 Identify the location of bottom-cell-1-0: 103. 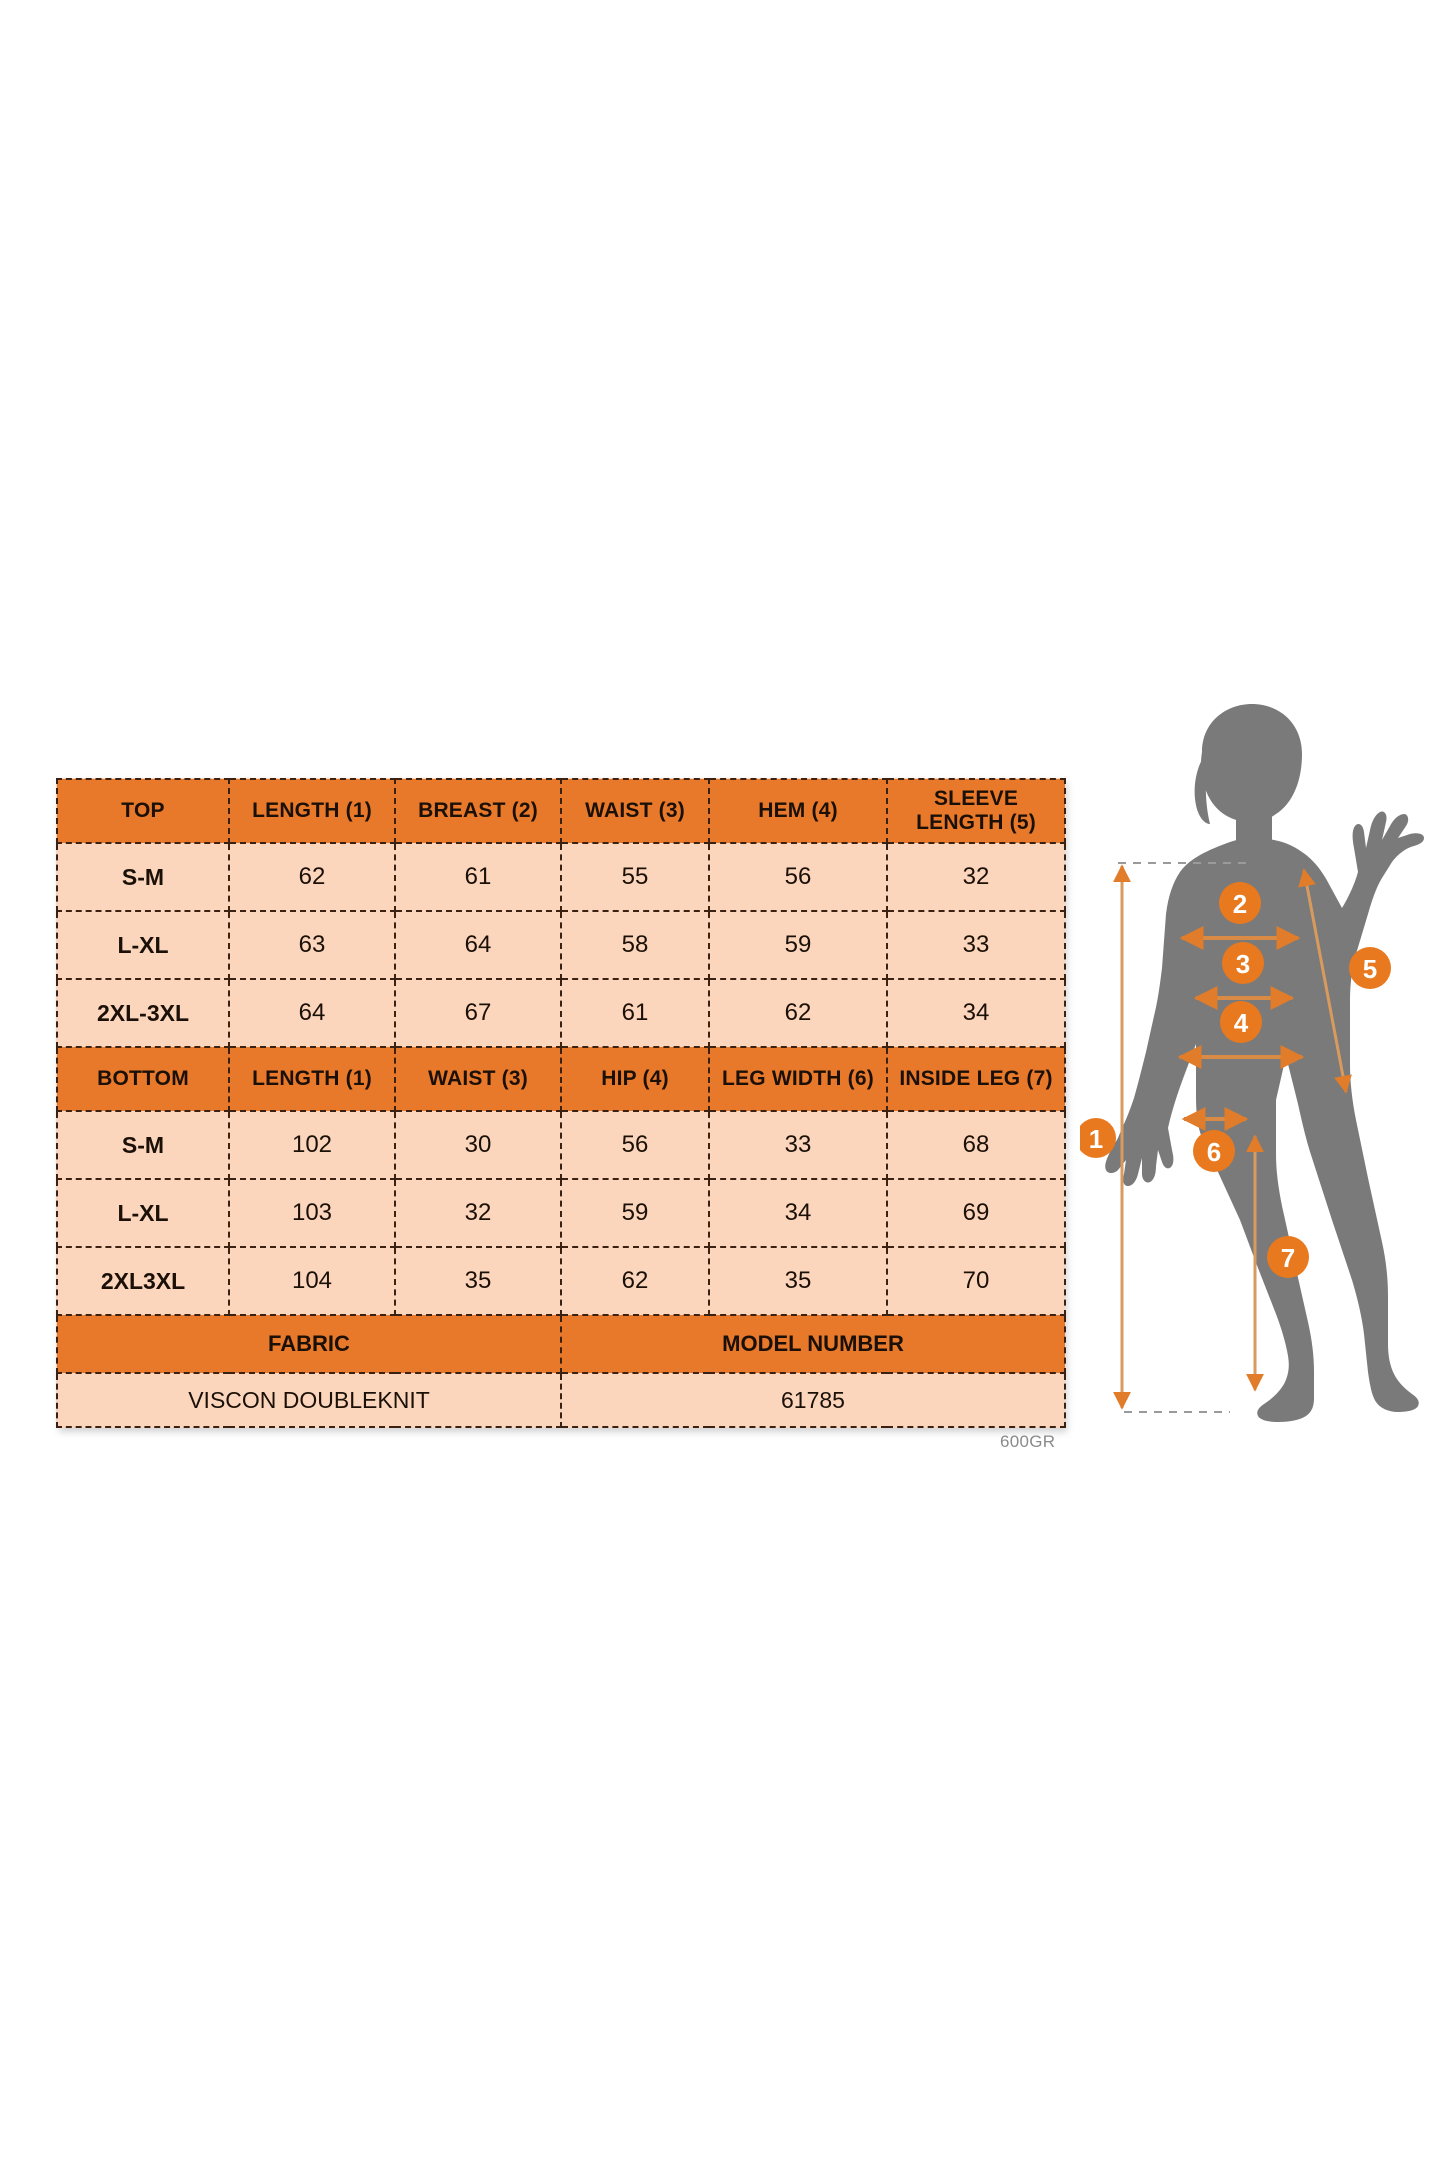
(312, 1213).